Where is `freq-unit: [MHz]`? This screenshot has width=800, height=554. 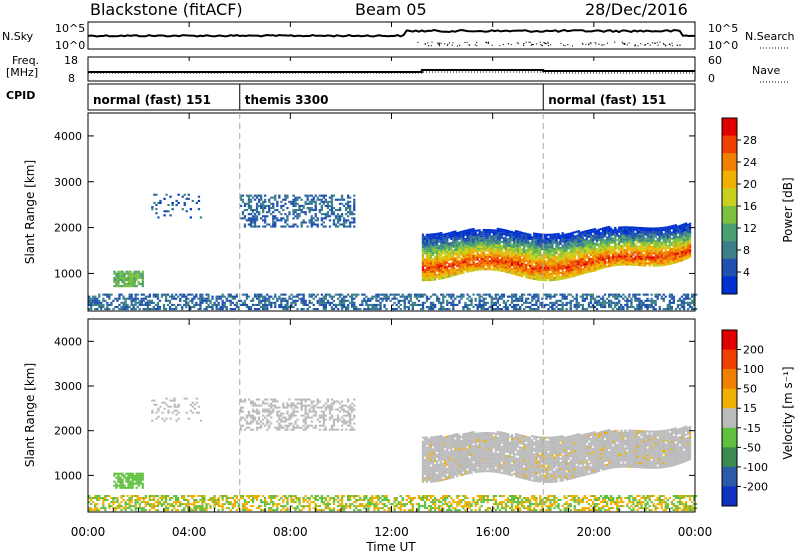
freq-unit: [MHz] is located at coordinates (22, 72).